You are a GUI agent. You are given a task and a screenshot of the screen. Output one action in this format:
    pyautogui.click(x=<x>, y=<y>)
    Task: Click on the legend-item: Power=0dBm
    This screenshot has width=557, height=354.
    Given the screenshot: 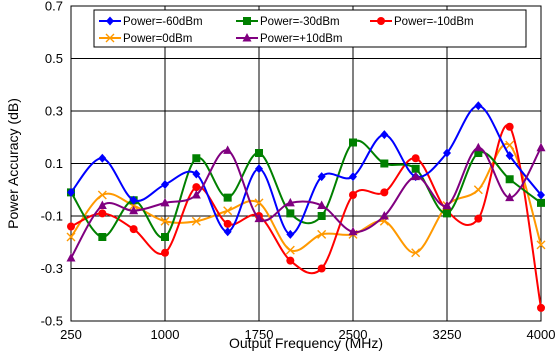 What is the action you would take?
    pyautogui.click(x=145, y=39)
    